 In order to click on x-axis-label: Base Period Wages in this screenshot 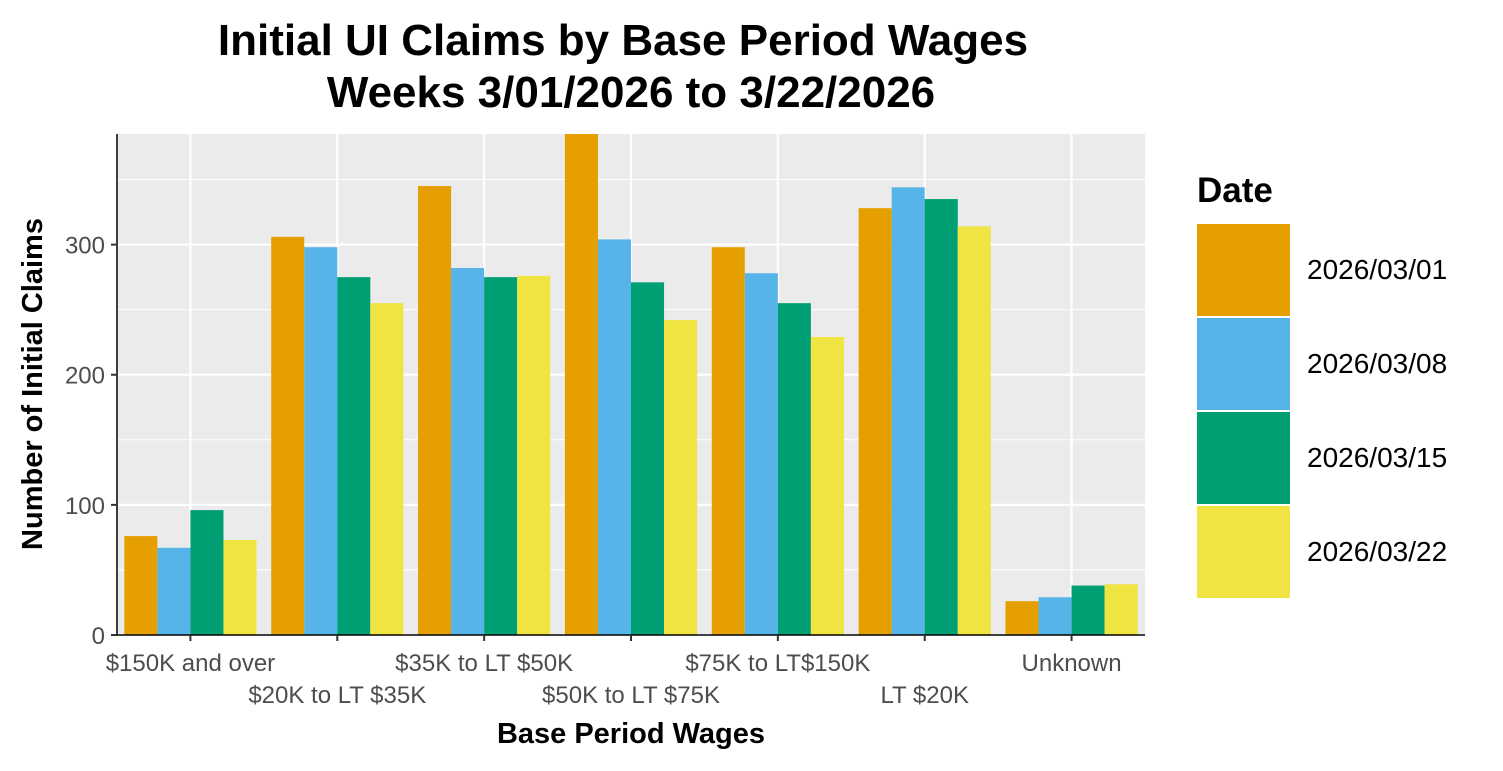, I will do `click(631, 734)`.